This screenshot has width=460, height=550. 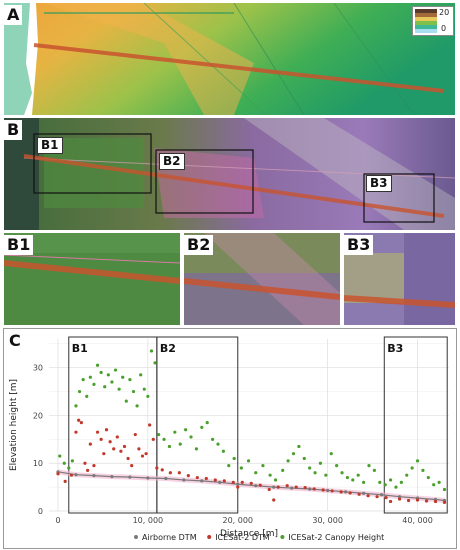 What do you see at coordinates (172, 161) in the screenshot?
I see `box-label-b2: B2` at bounding box center [172, 161].